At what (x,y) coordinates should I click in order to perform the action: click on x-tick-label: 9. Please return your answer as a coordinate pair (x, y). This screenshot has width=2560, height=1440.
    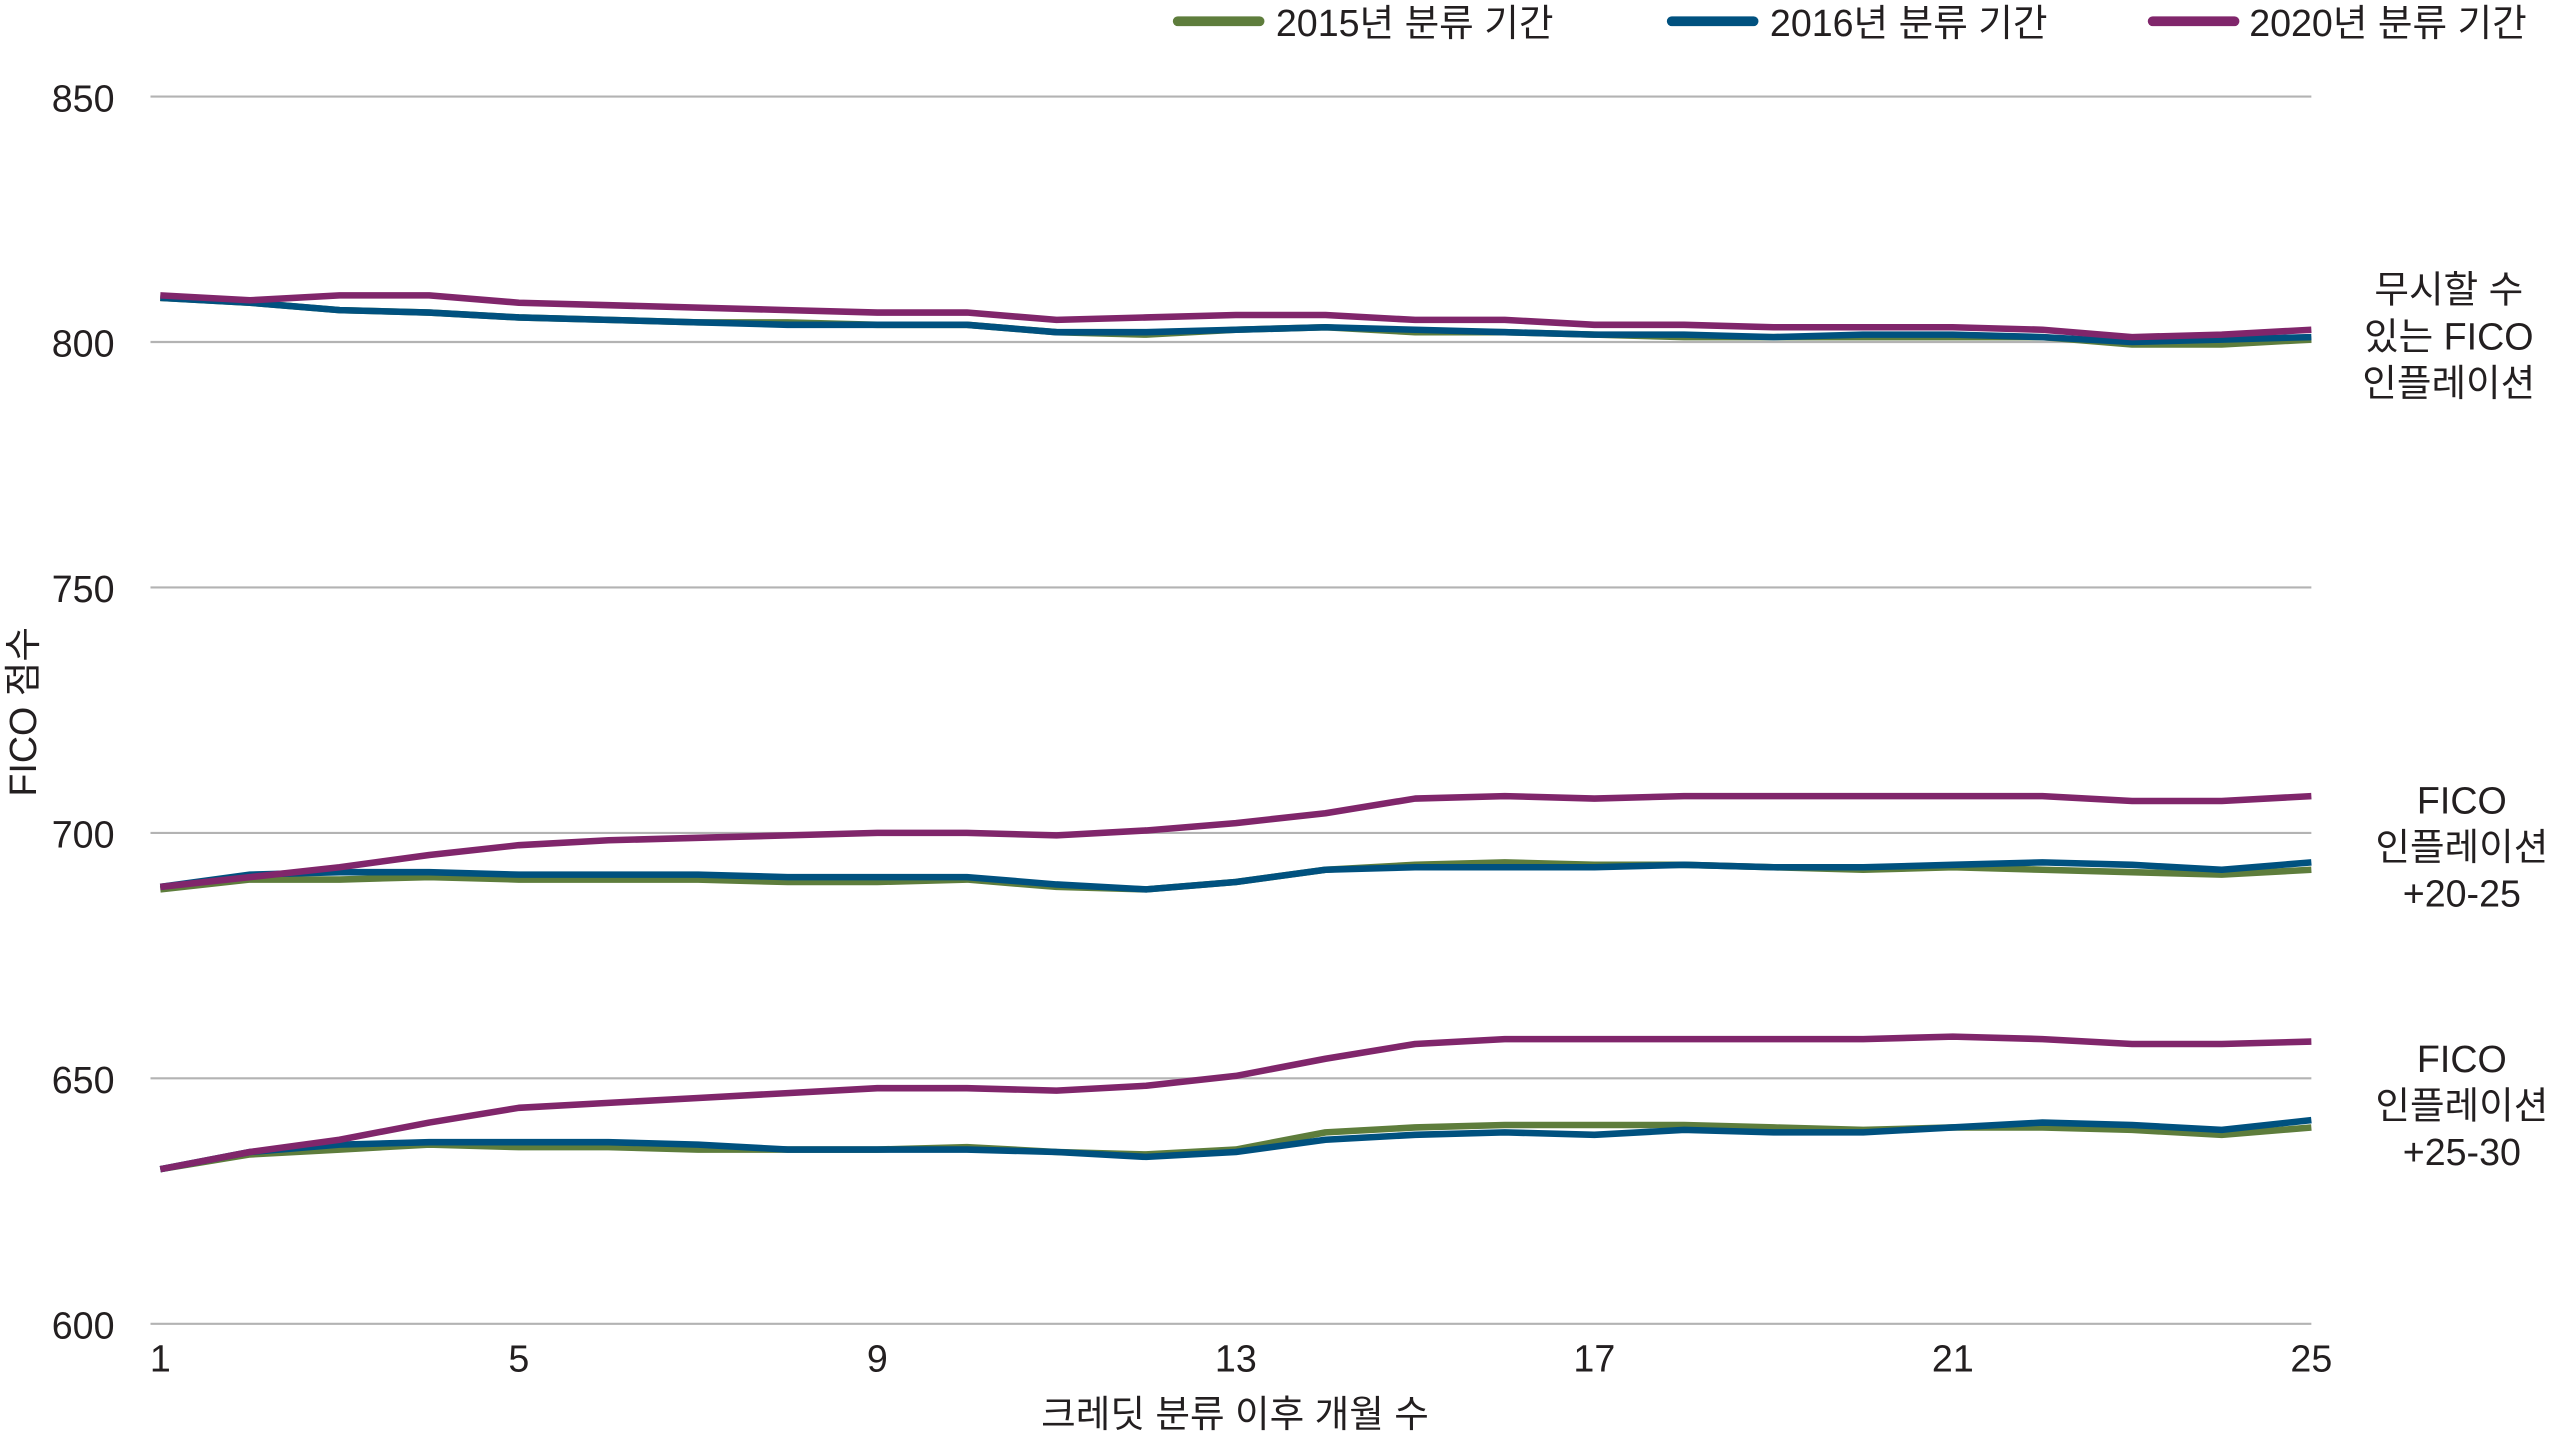
    Looking at the image, I should click on (877, 1358).